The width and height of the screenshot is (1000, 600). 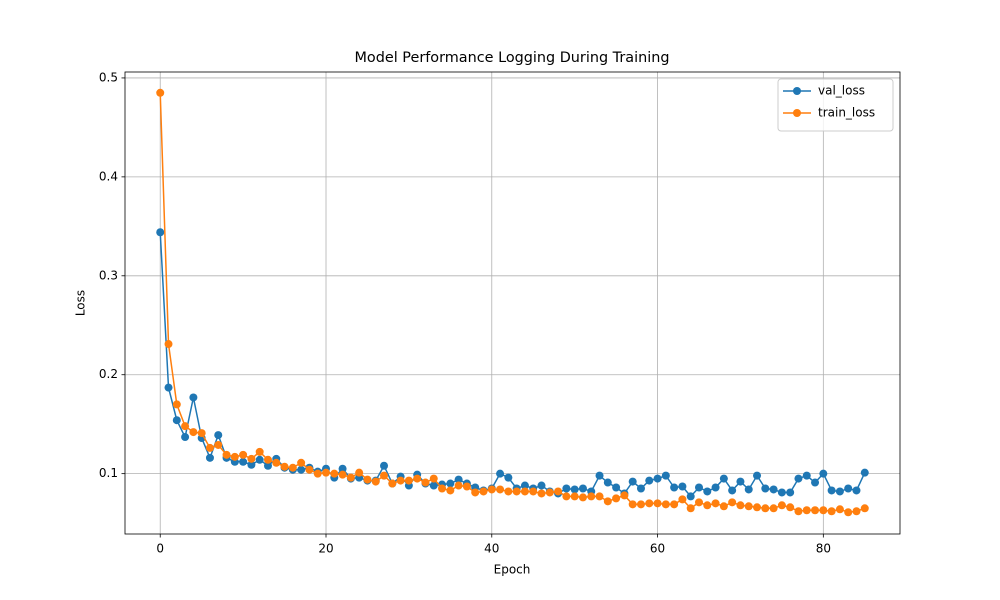 I want to click on legend-box, so click(x=835, y=105).